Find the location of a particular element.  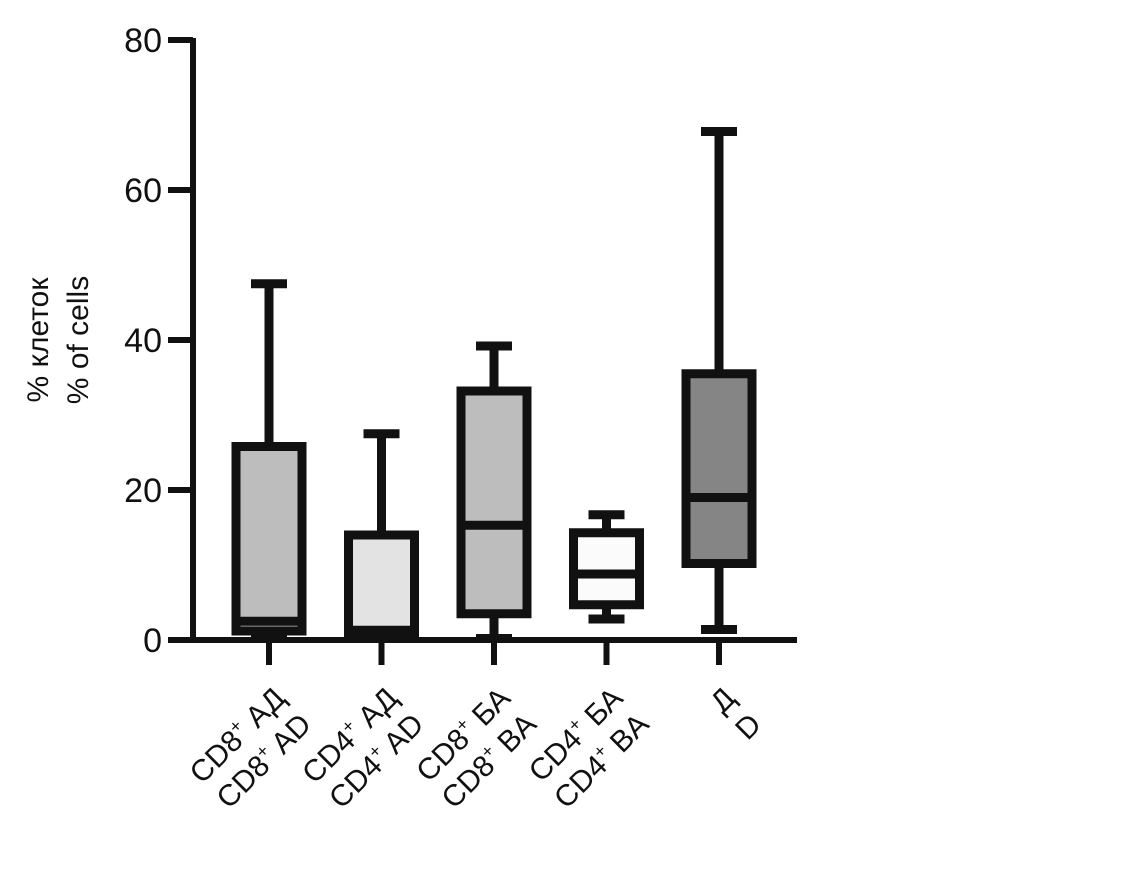

y-axis-title: % клеток% of cells is located at coordinates (58, 340).